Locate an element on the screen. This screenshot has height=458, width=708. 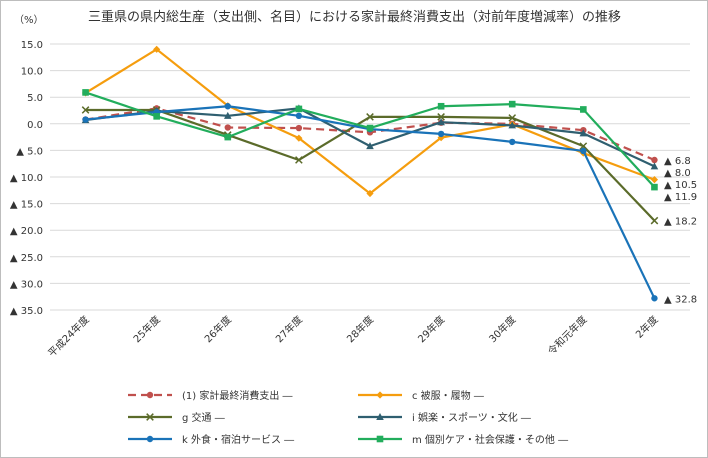
x-tick-label: 30年度 is located at coordinates (502, 329).